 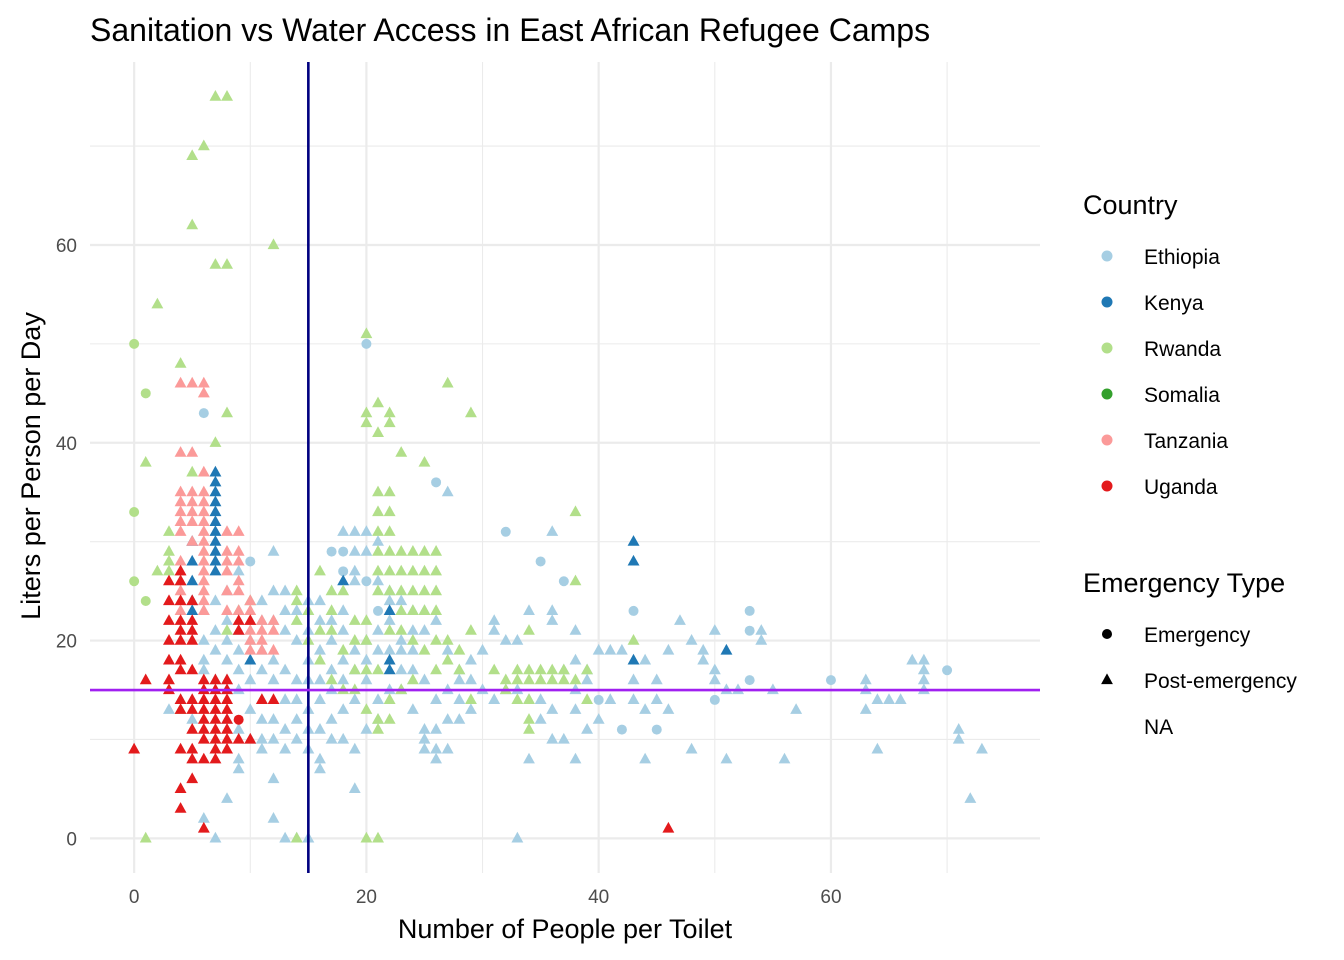 What do you see at coordinates (134, 897) in the screenshot?
I see `x-tick-label: 0` at bounding box center [134, 897].